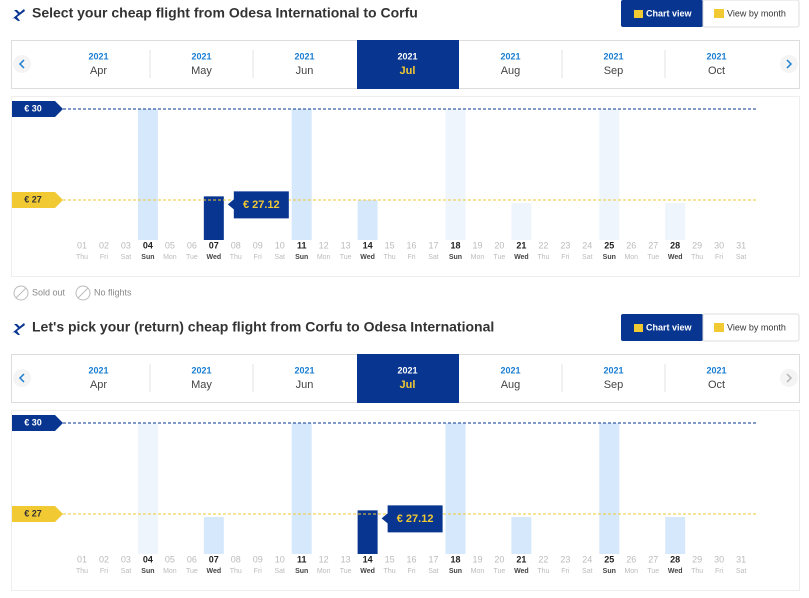 Image resolution: width=809 pixels, height=598 pixels. What do you see at coordinates (653, 559) in the screenshot?
I see `day-number: 27` at bounding box center [653, 559].